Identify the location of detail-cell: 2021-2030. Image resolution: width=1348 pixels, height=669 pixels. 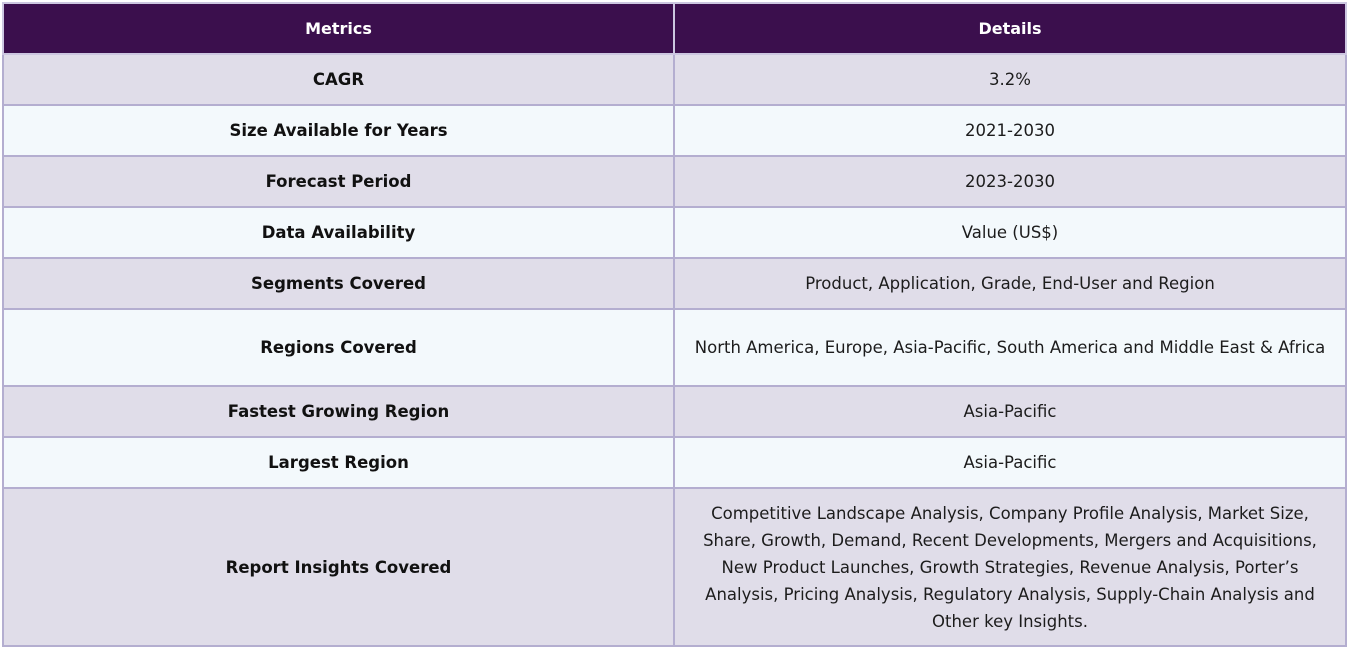
(1010, 130).